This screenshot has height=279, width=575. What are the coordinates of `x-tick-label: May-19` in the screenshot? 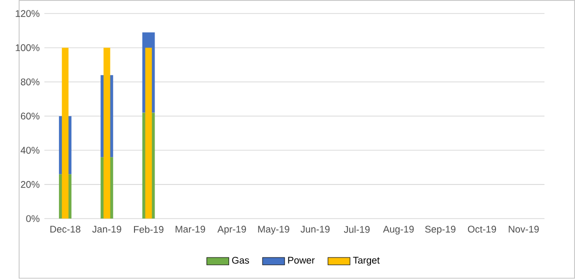 It's located at (274, 230).